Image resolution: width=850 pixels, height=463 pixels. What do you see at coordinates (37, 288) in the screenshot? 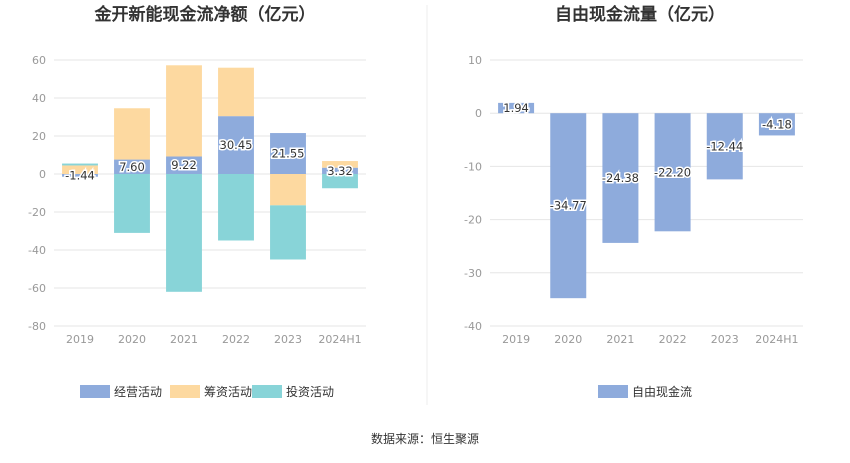
I see `y-tick-label: -60` at bounding box center [37, 288].